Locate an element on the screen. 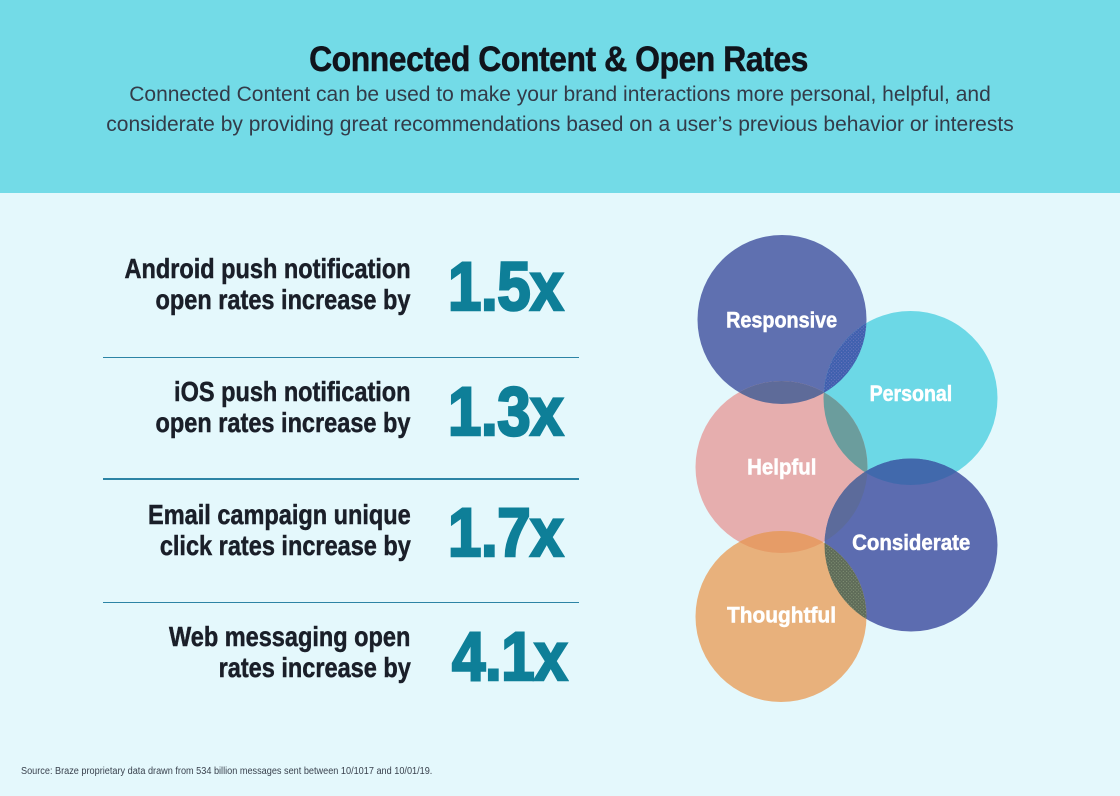  svg-text: Considerate is located at coordinates (911, 542).